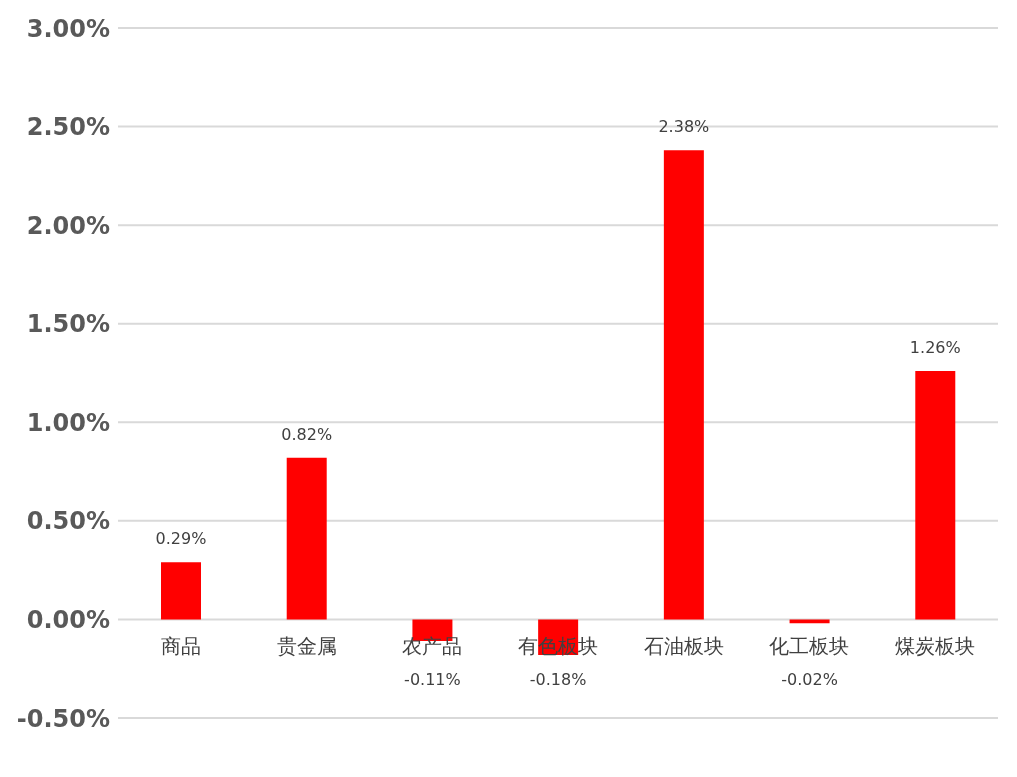 The height and width of the screenshot is (777, 1017). What do you see at coordinates (935, 646) in the screenshot?
I see `x-tick-label: 煤炭板块` at bounding box center [935, 646].